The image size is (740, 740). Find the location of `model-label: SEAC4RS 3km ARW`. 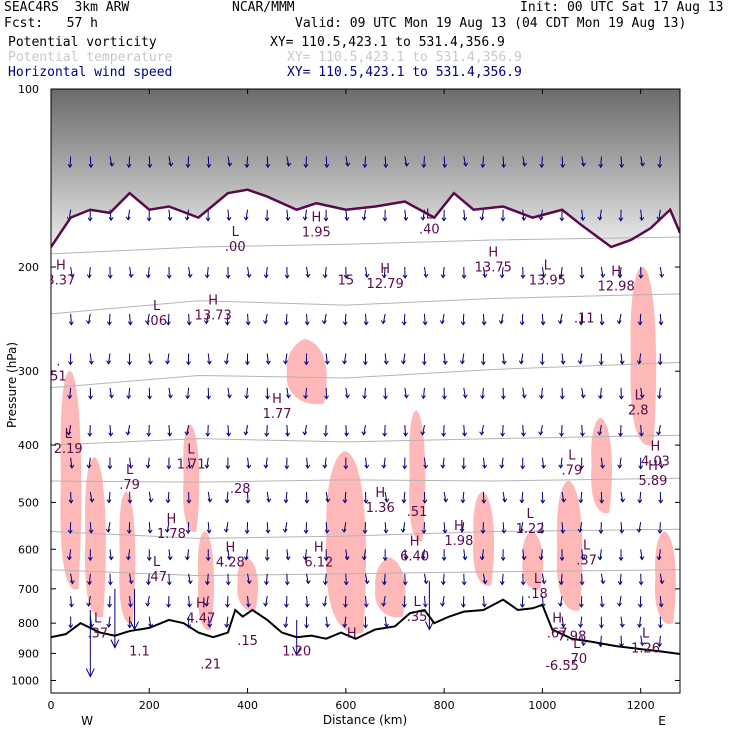

model-label: SEAC4RS 3km ARW is located at coordinates (67, 7).